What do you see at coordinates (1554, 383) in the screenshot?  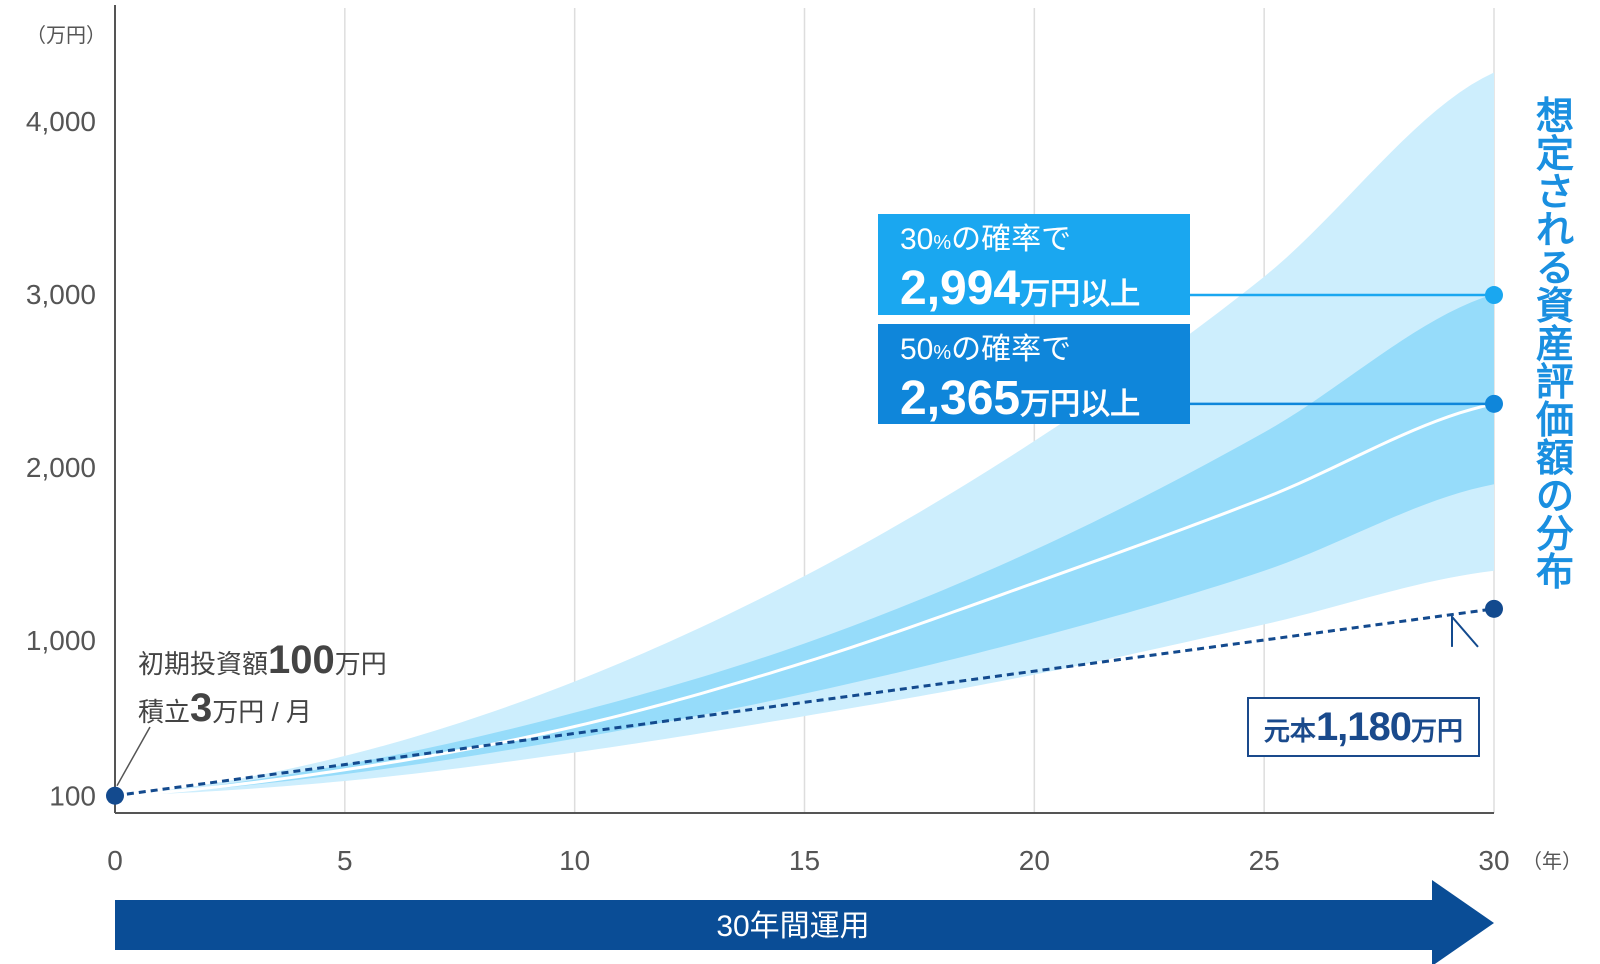 I see `distribution-label-char: 評` at bounding box center [1554, 383].